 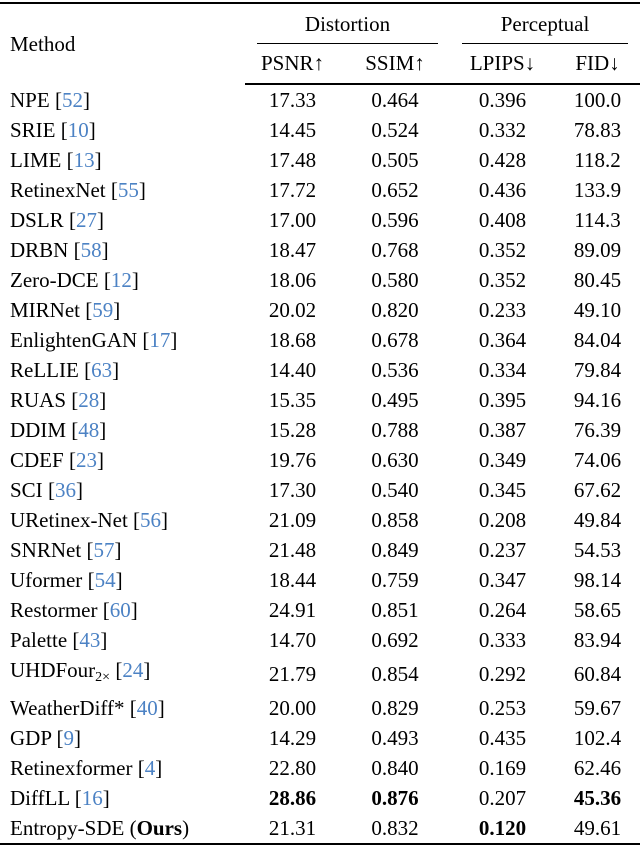 I want to click on method-name: SRIE, so click(x=33, y=130).